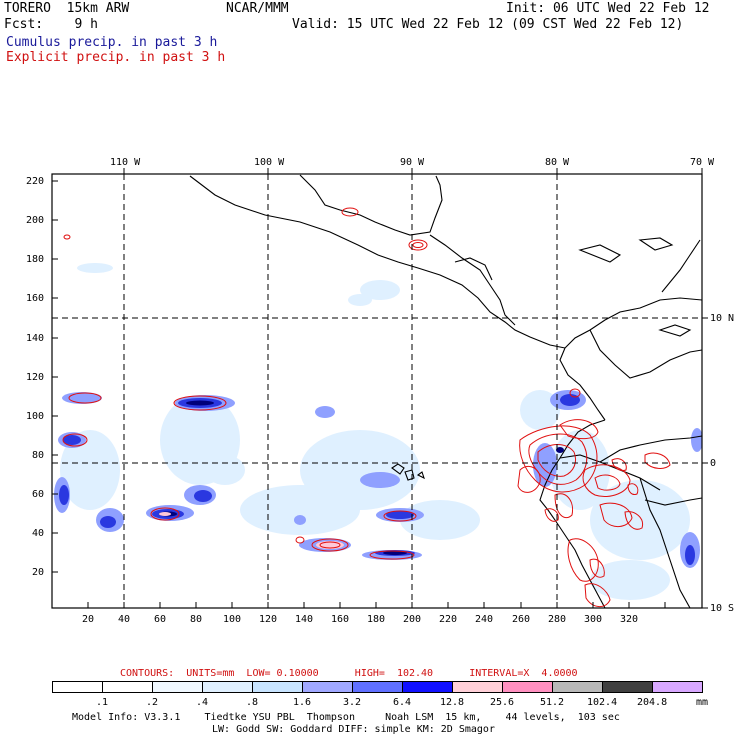 The image size is (740, 740). Describe the element at coordinates (51, 24) in the screenshot. I see `forecast-hour: Fcst: 9 h` at that location.